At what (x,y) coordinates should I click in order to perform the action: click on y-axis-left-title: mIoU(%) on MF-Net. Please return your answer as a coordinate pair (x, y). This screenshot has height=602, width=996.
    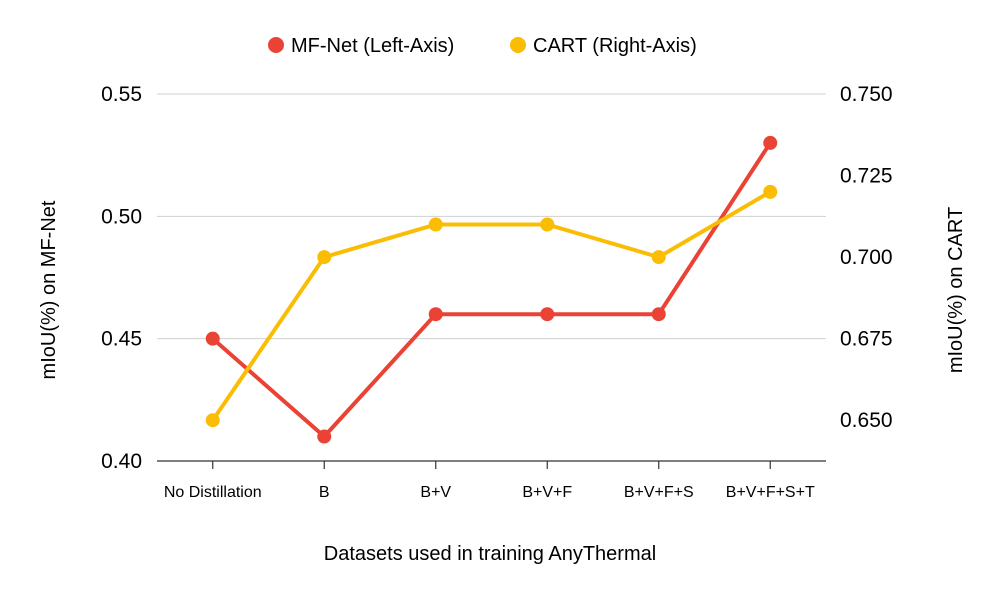
    Looking at the image, I should click on (49, 289).